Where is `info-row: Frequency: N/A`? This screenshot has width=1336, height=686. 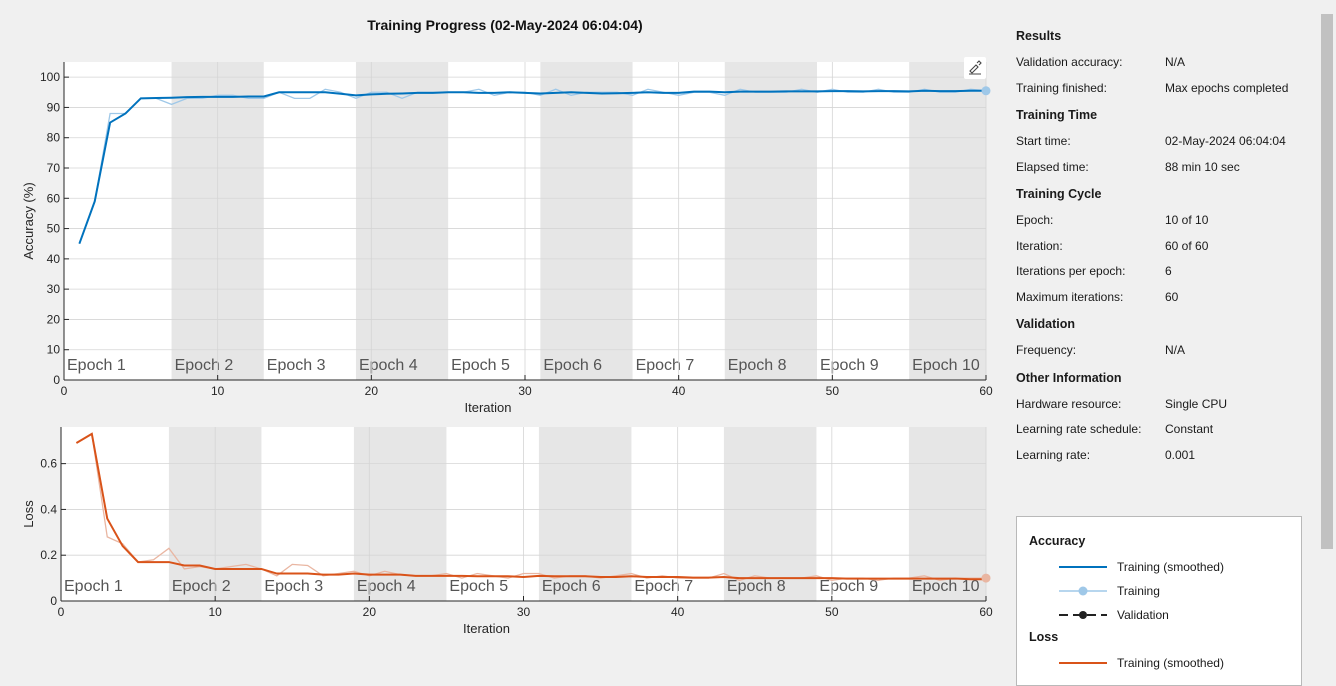 info-row: Frequency: N/A is located at coordinates (1166, 353).